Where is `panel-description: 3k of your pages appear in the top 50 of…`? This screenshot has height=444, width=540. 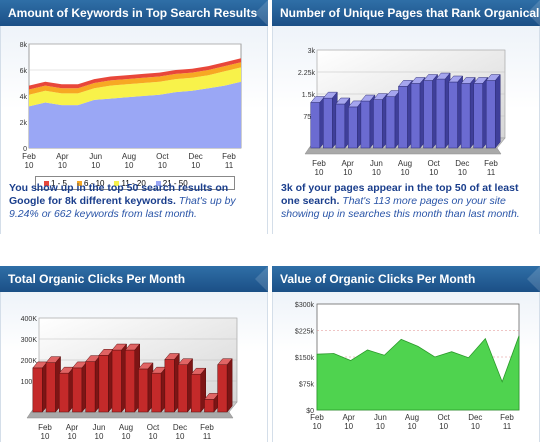
panel-description: 3k of your pages appear in the top 50 of… is located at coordinates (407, 201).